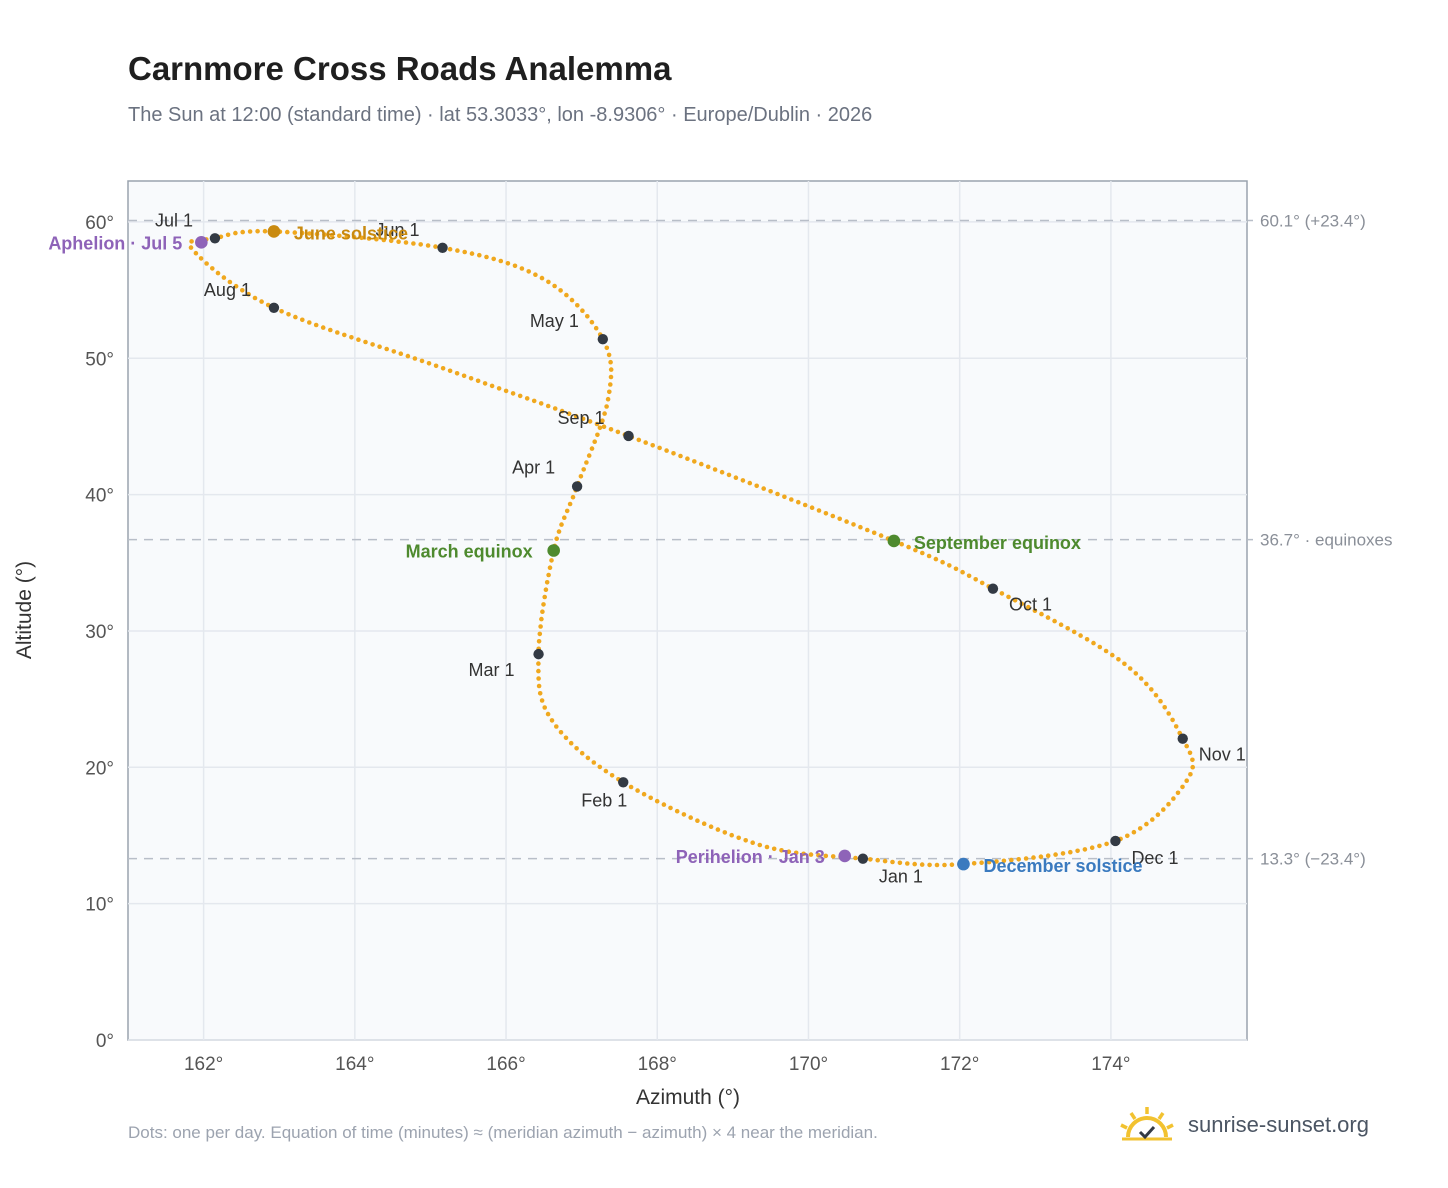 The image size is (1448, 1188). I want to click on event-label: Aphelion · Jul 5, so click(115, 243).